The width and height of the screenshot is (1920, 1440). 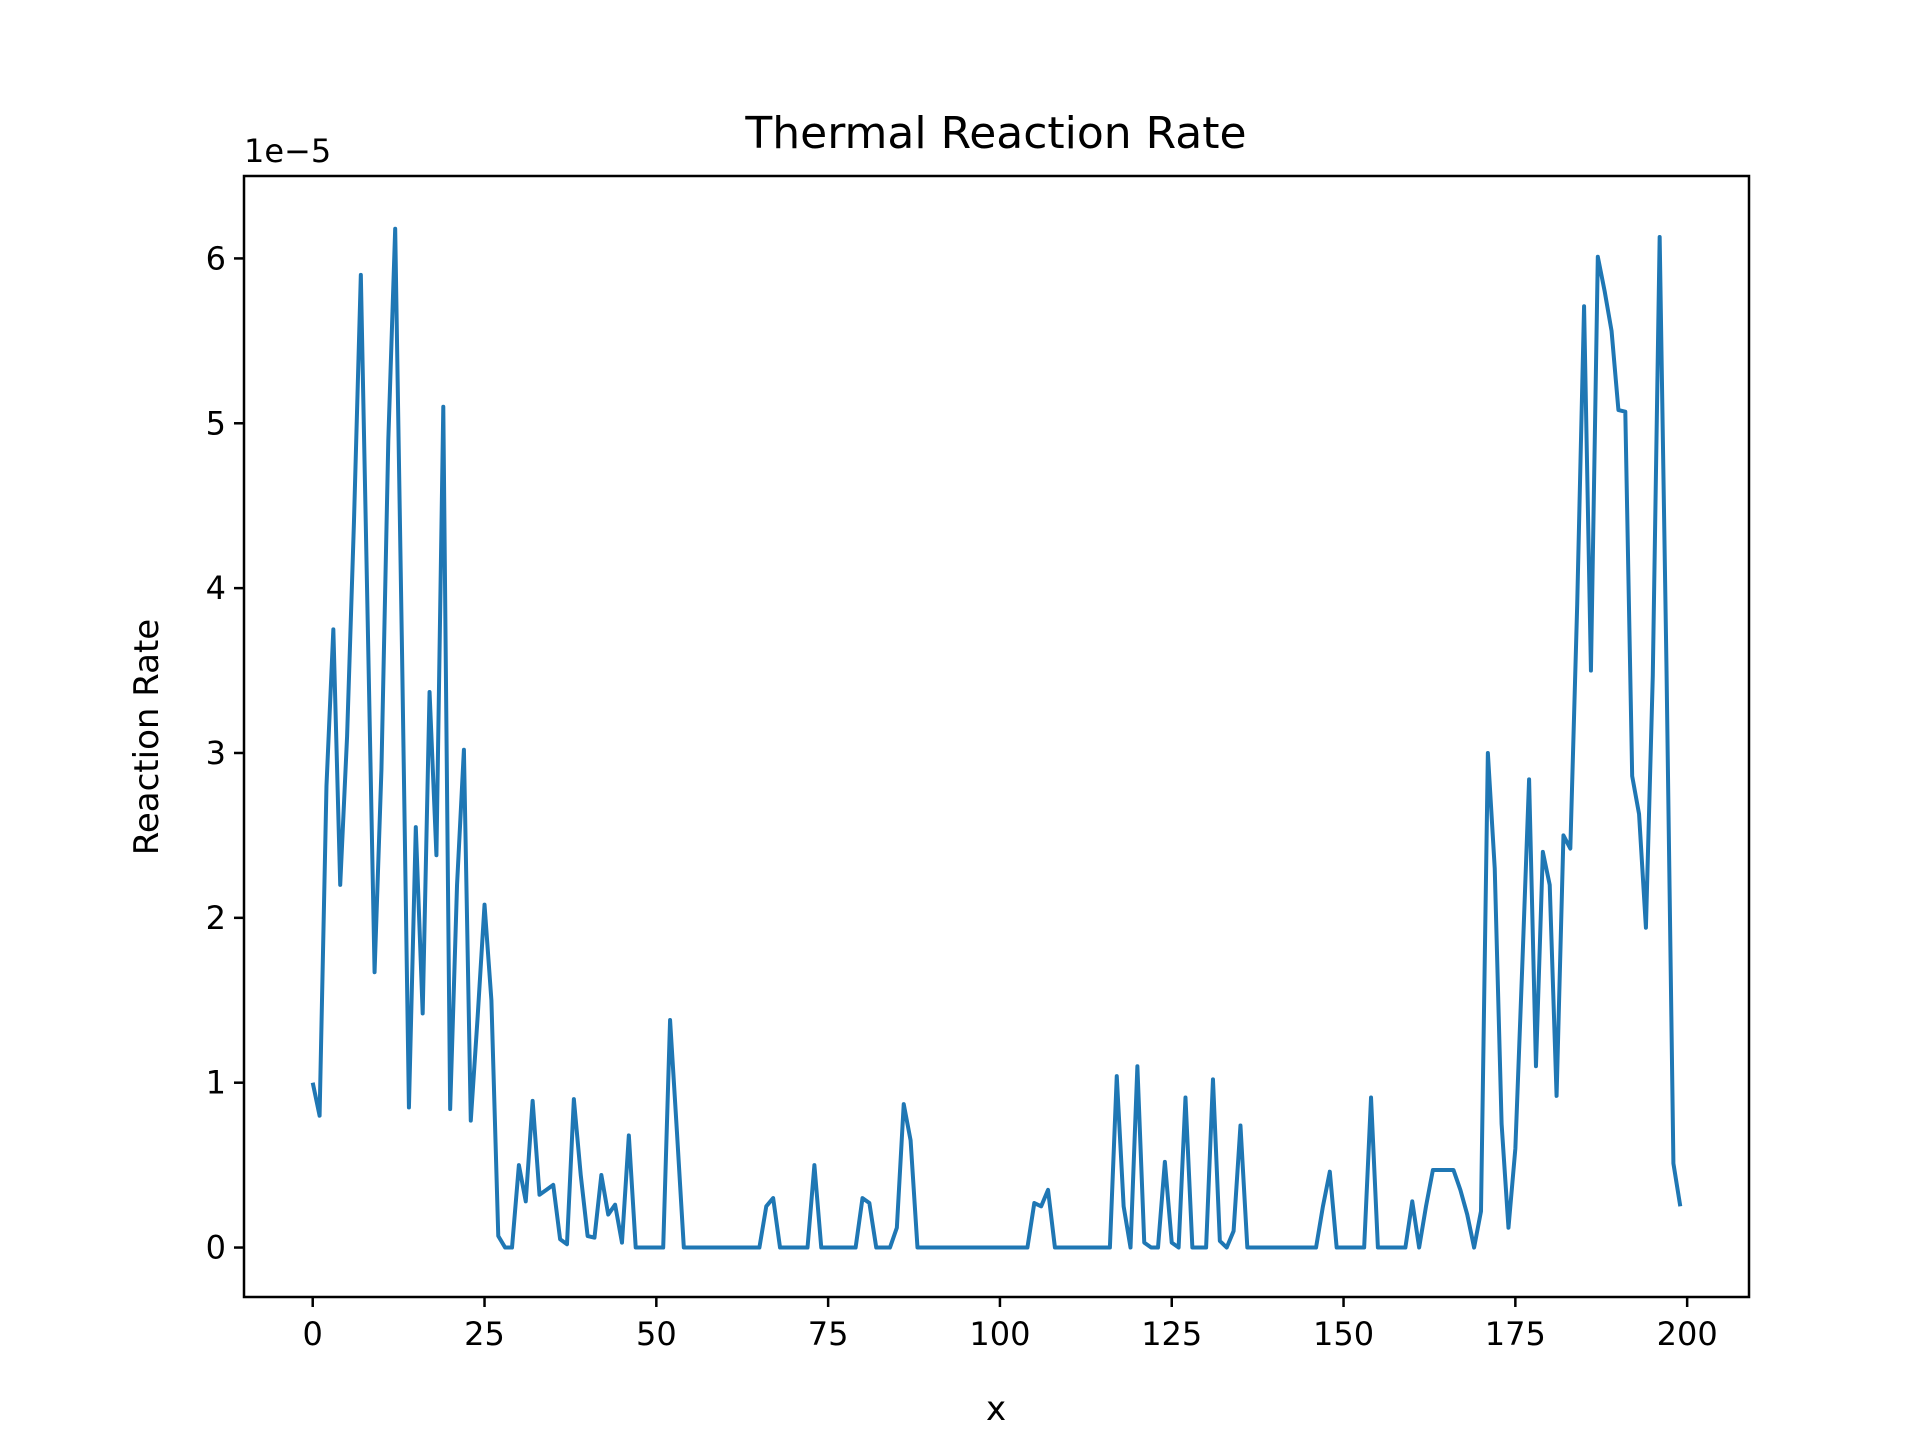 What do you see at coordinates (484, 1334) in the screenshot?
I see `x-tick-label: 25` at bounding box center [484, 1334].